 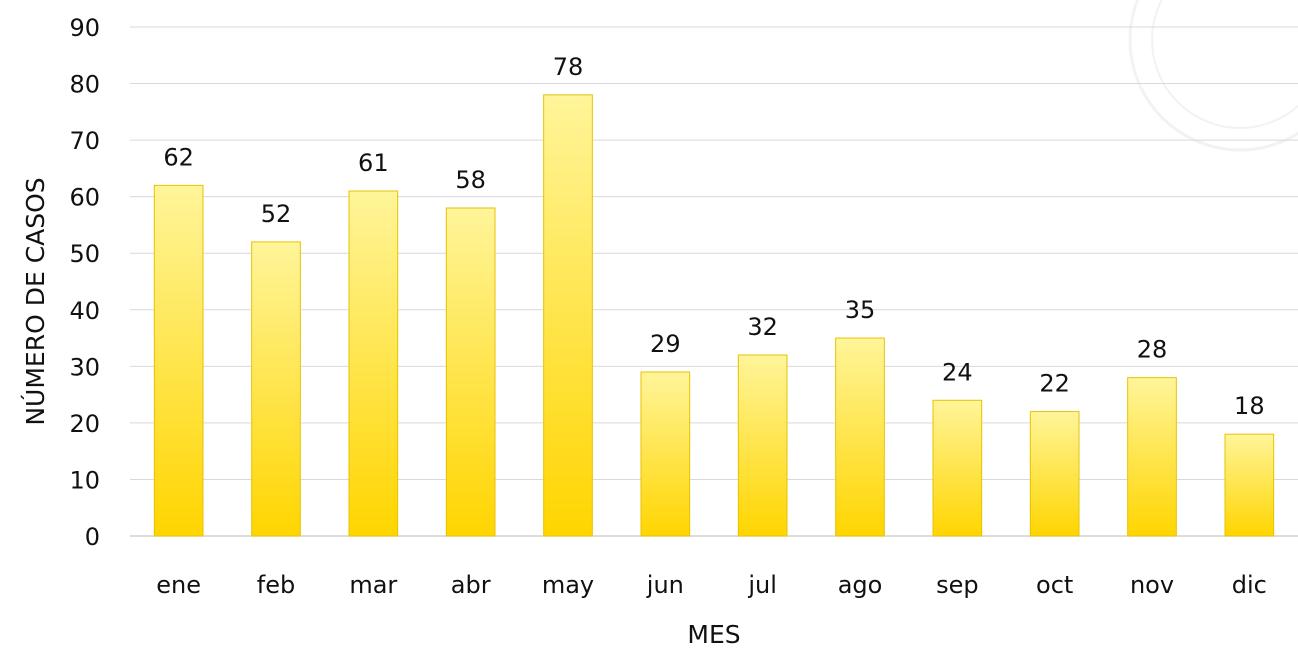 What do you see at coordinates (762, 585) in the screenshot?
I see `category-label-jul: jul` at bounding box center [762, 585].